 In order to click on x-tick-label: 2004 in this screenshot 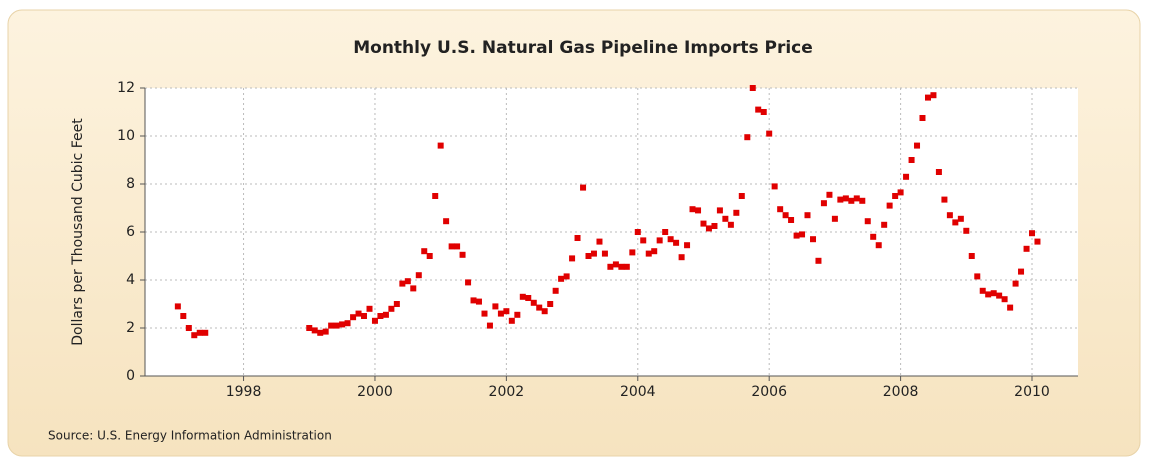, I will do `click(638, 392)`.